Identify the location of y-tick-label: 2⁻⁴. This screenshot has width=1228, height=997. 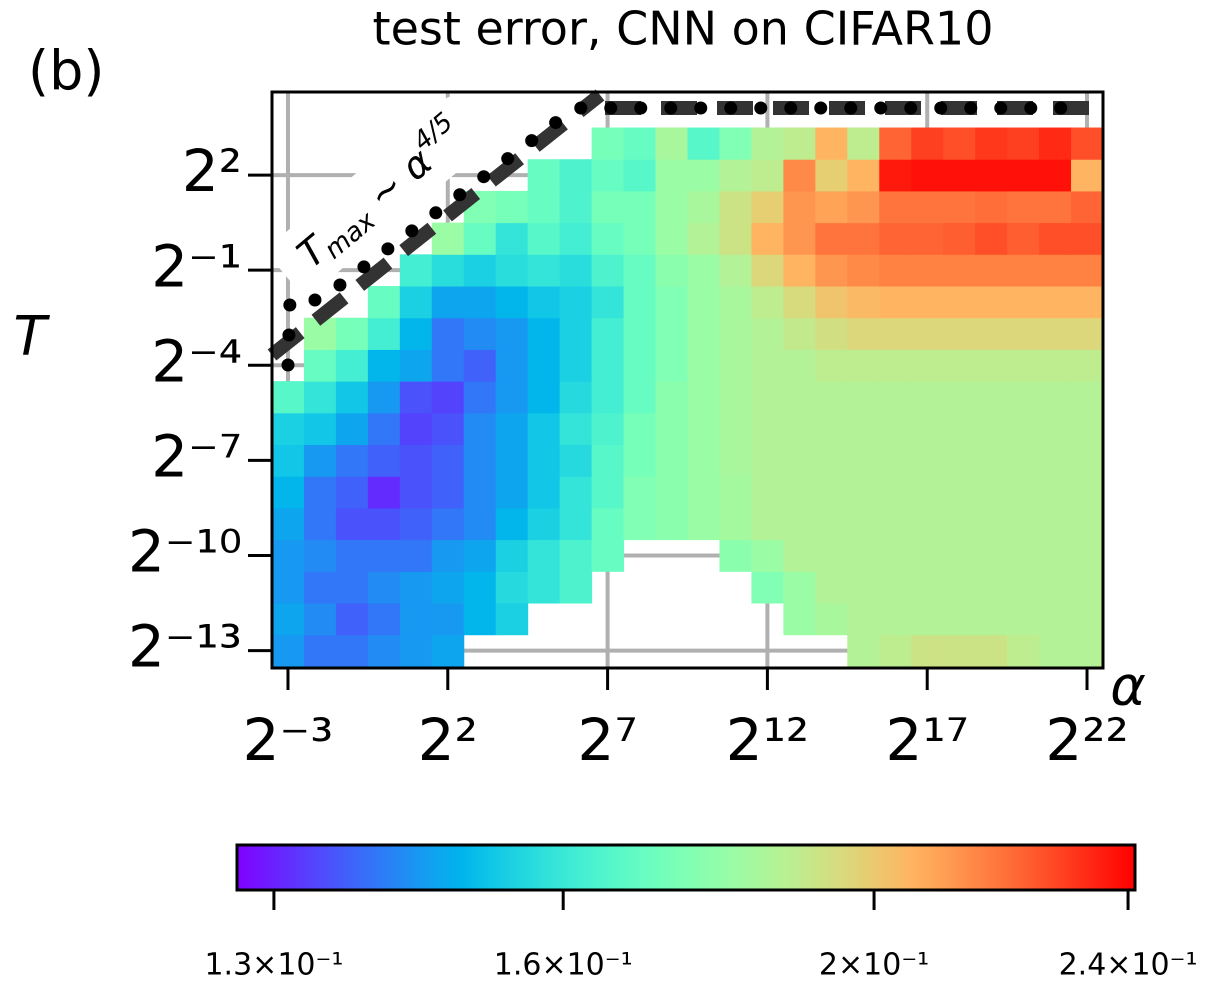
(196, 361).